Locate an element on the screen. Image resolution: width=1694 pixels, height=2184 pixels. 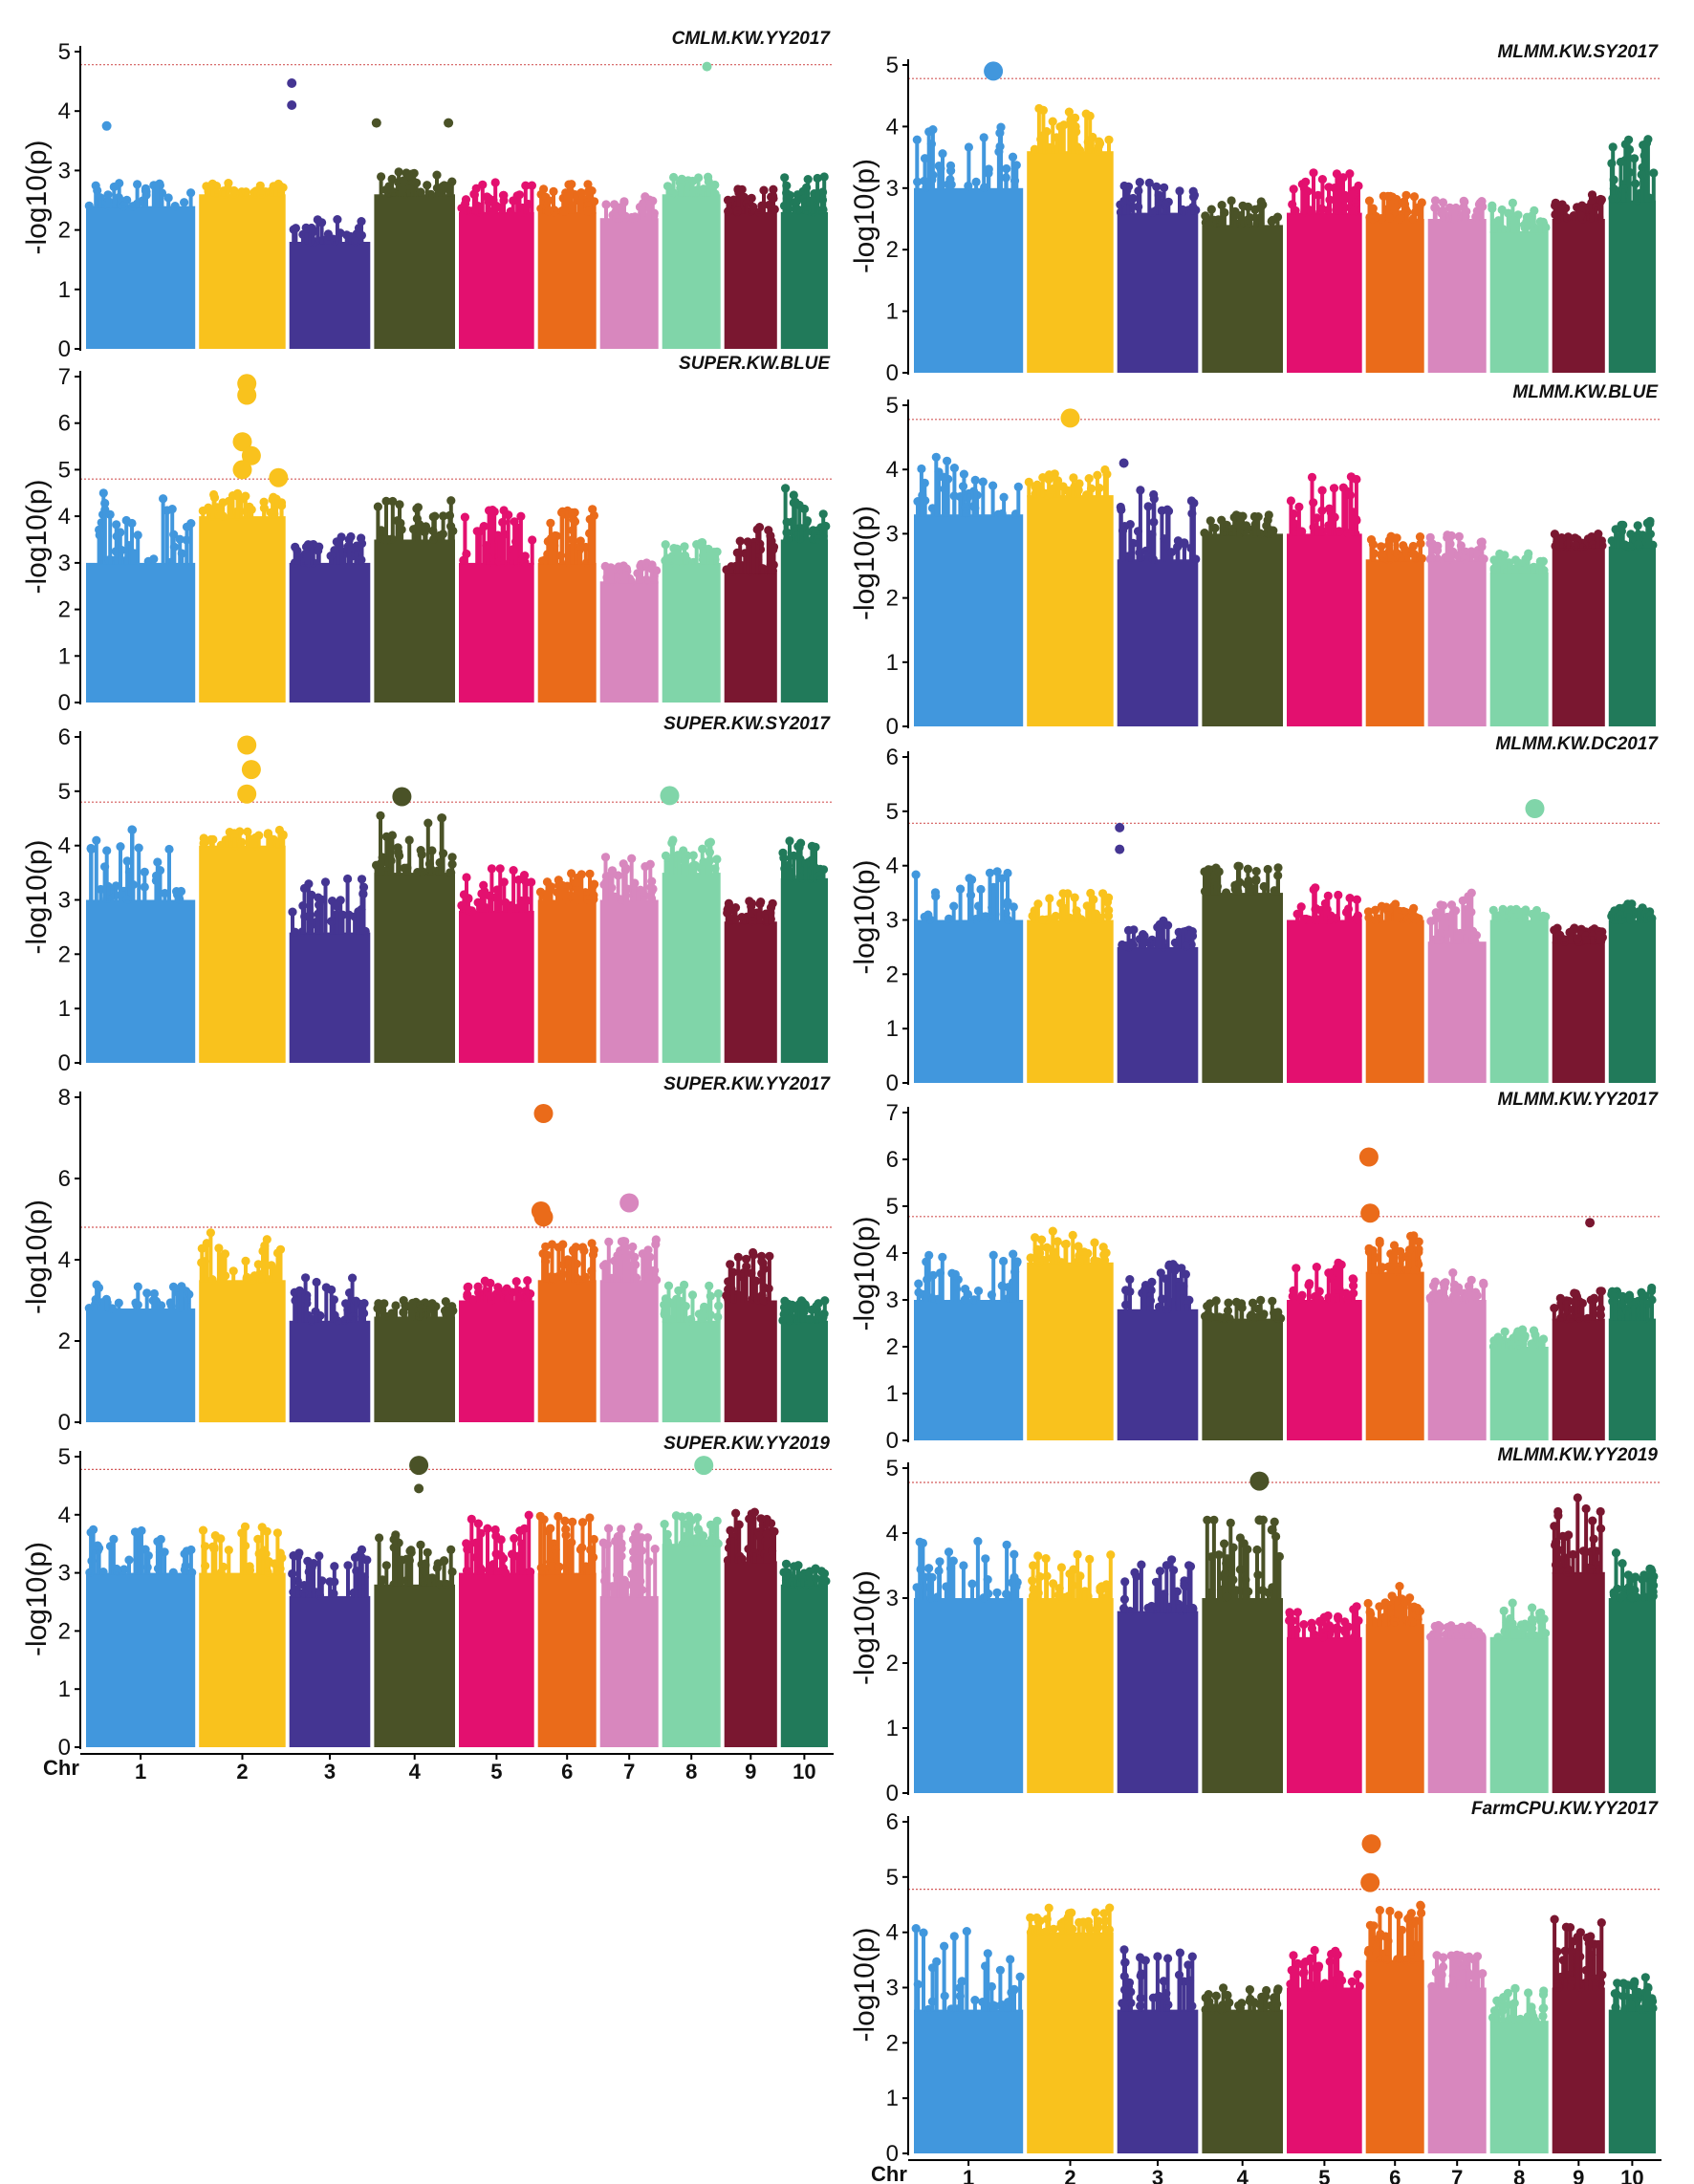
y-tick-label: 6 is located at coordinates (64, 1179).